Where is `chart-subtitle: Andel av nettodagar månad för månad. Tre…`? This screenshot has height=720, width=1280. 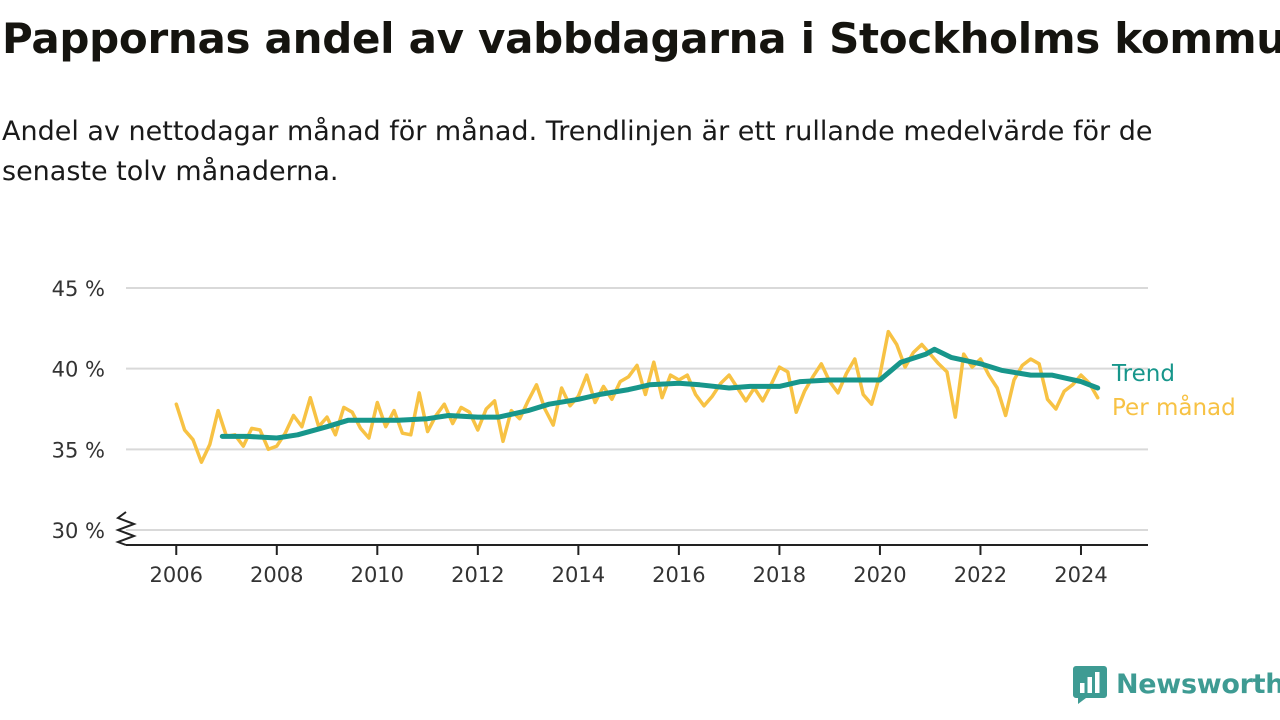
chart-subtitle: Andel av nettodagar månad för månad. Tre… is located at coordinates (577, 151).